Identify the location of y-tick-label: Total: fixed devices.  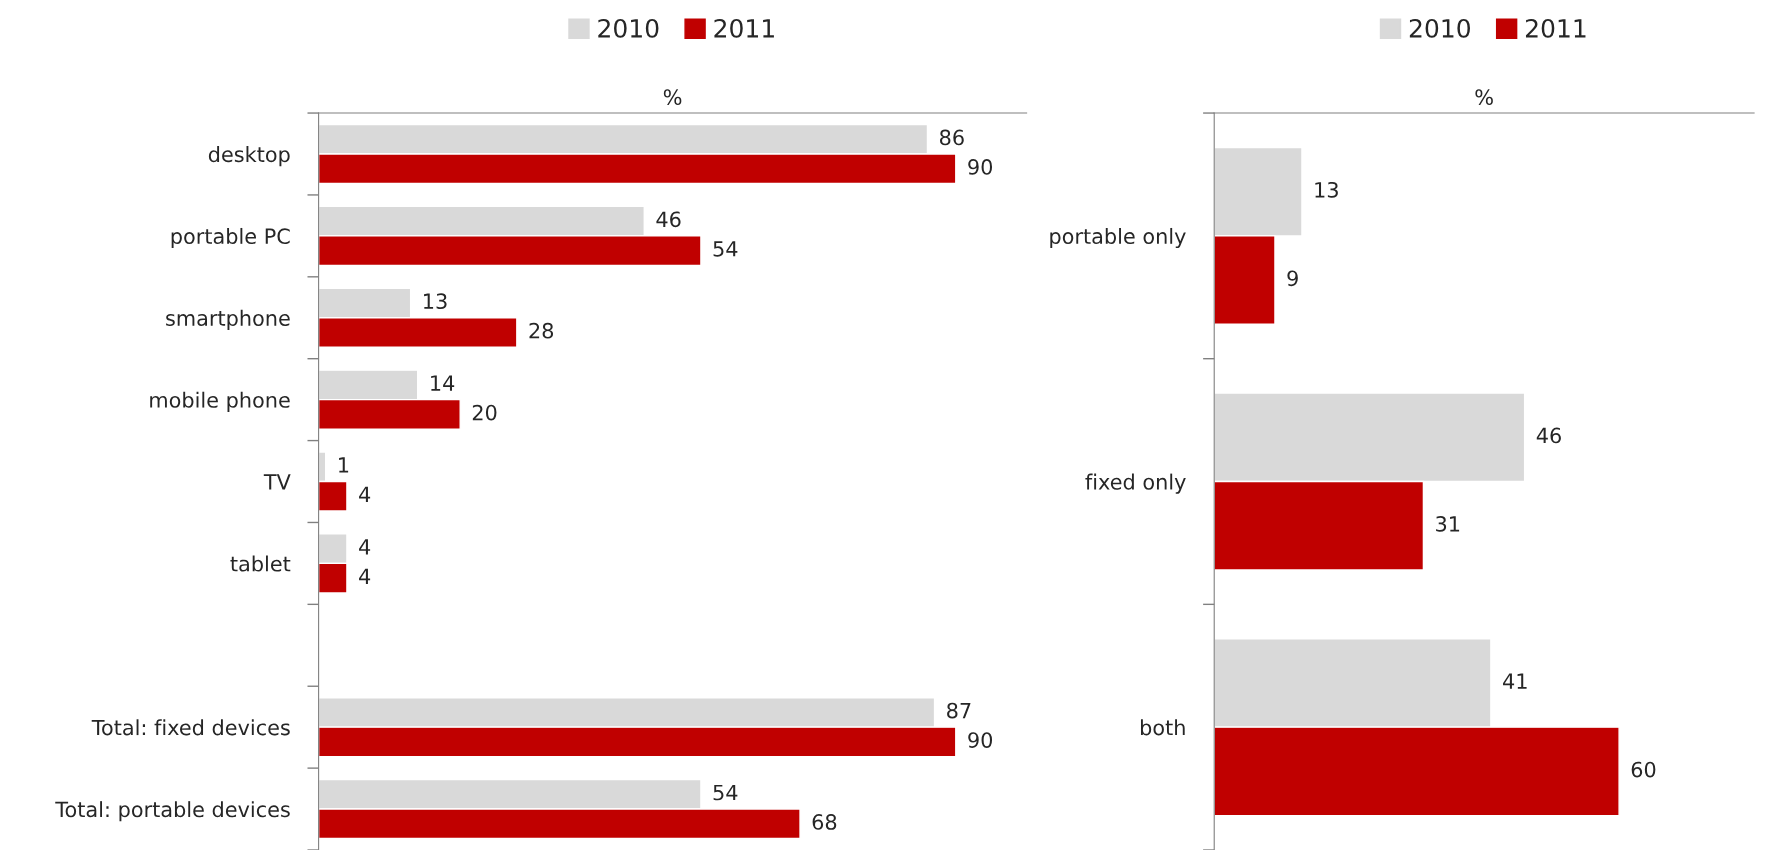
(190, 727).